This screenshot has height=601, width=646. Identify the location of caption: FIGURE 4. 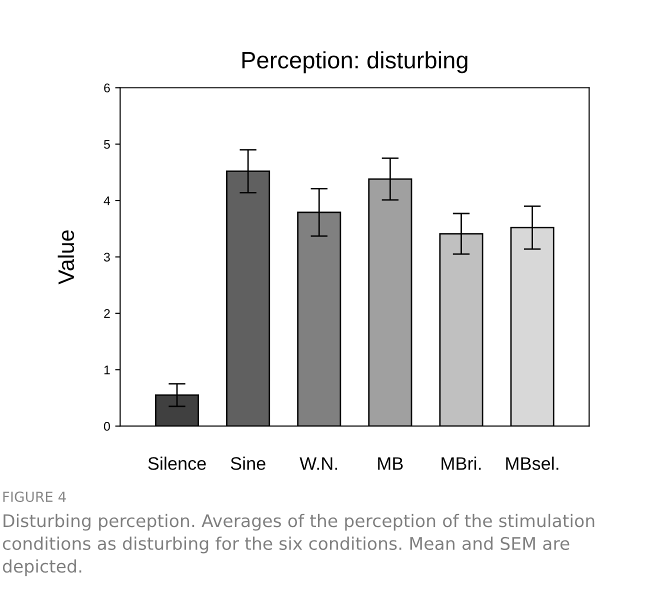
(34, 497).